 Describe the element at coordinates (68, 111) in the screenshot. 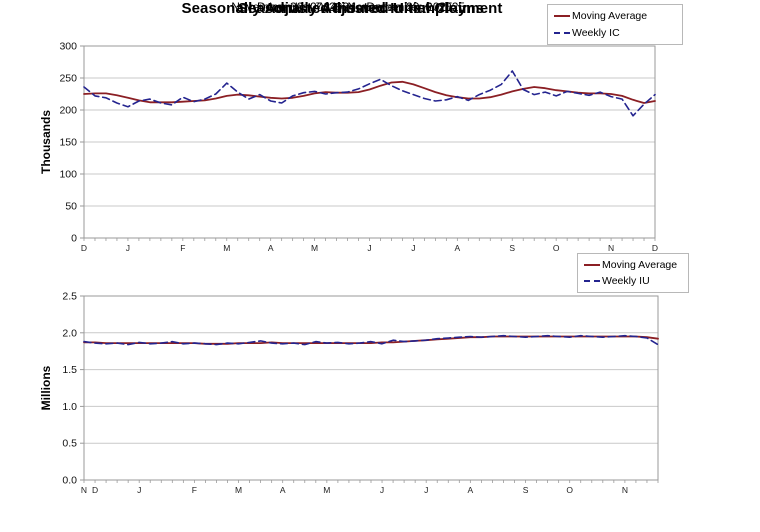

I see `y-tick-label: 200` at that location.